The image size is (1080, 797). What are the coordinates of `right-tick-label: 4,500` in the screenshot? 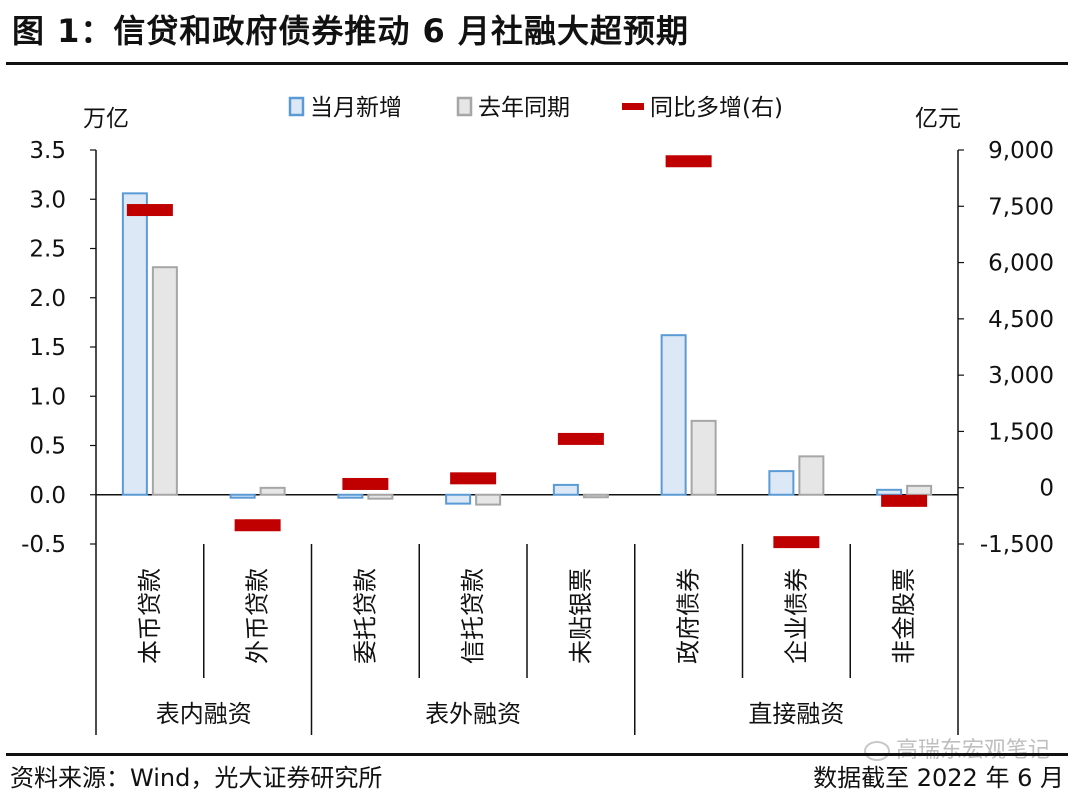 It's located at (1021, 320).